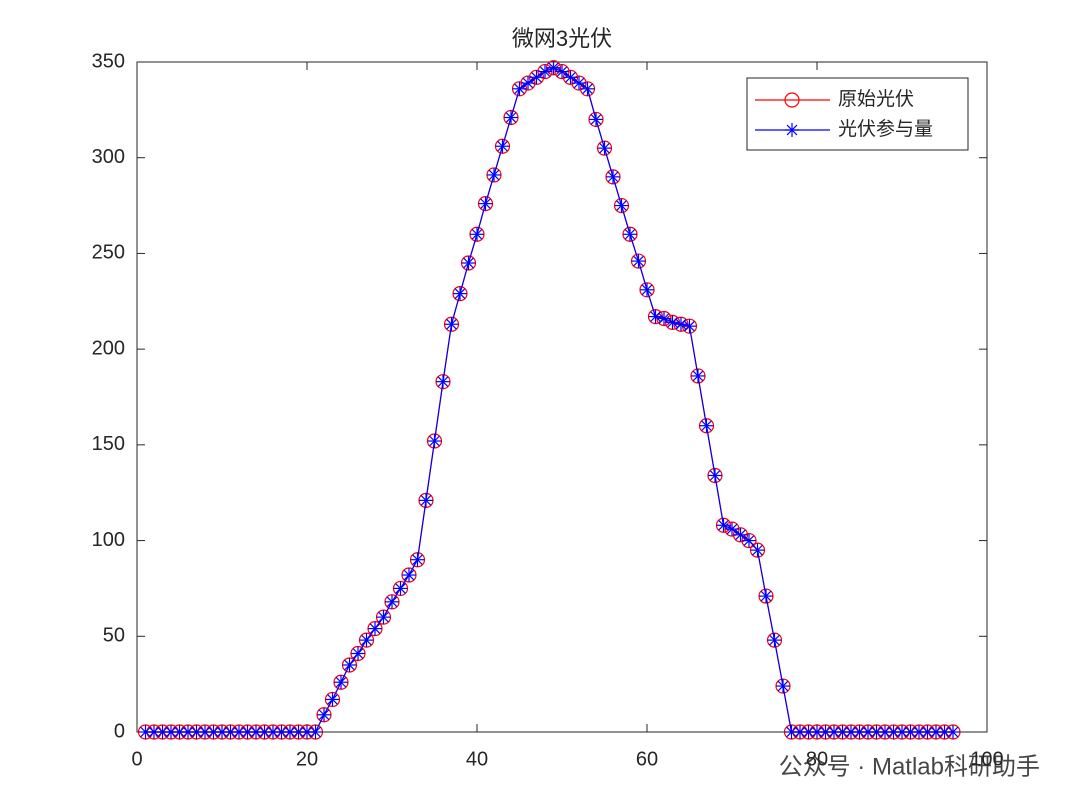 Image resolution: width=1080 pixels, height=810 pixels. Describe the element at coordinates (307, 759) in the screenshot. I see `x-tick-label: 20` at that location.